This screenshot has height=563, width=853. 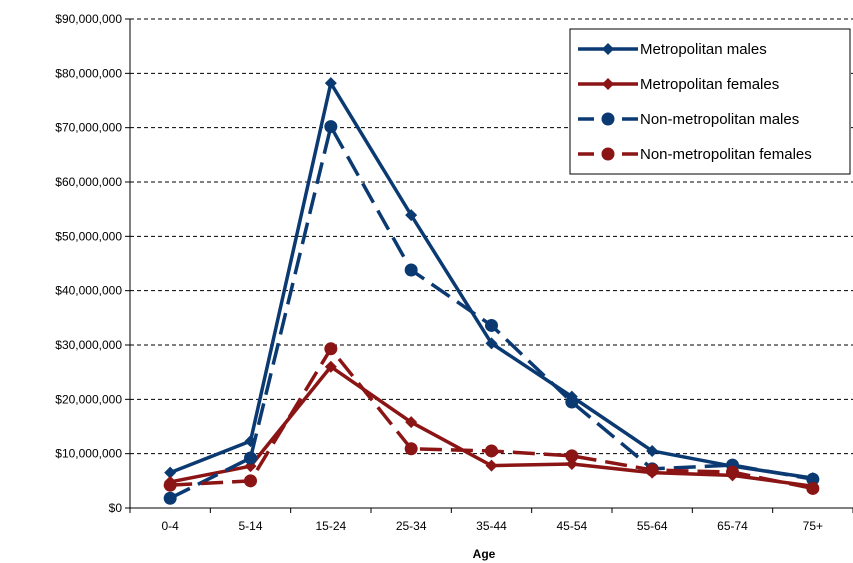 I want to click on legend-label: Non-metropolitan females, so click(x=726, y=154).